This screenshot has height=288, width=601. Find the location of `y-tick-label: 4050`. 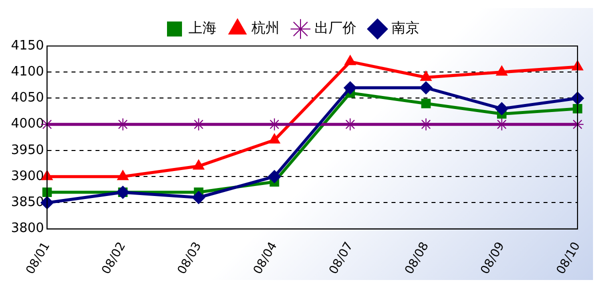

y-tick-label: 4050 is located at coordinates (27, 98).